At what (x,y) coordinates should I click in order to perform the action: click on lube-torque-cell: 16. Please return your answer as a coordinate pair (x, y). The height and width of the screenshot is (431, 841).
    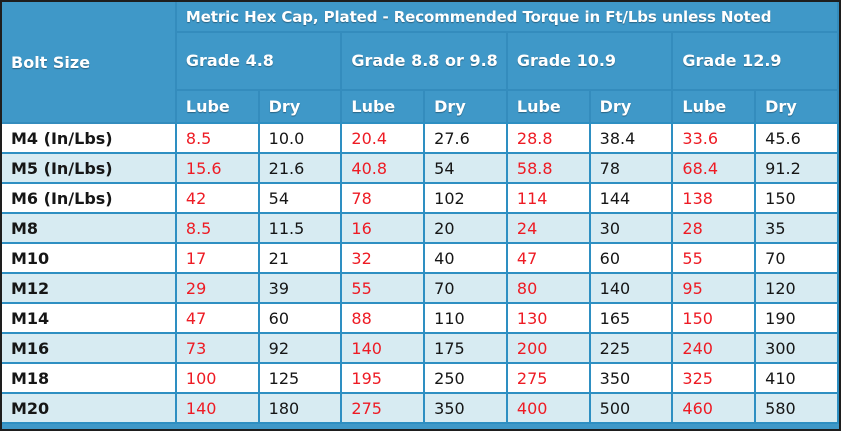
    Looking at the image, I should click on (383, 228).